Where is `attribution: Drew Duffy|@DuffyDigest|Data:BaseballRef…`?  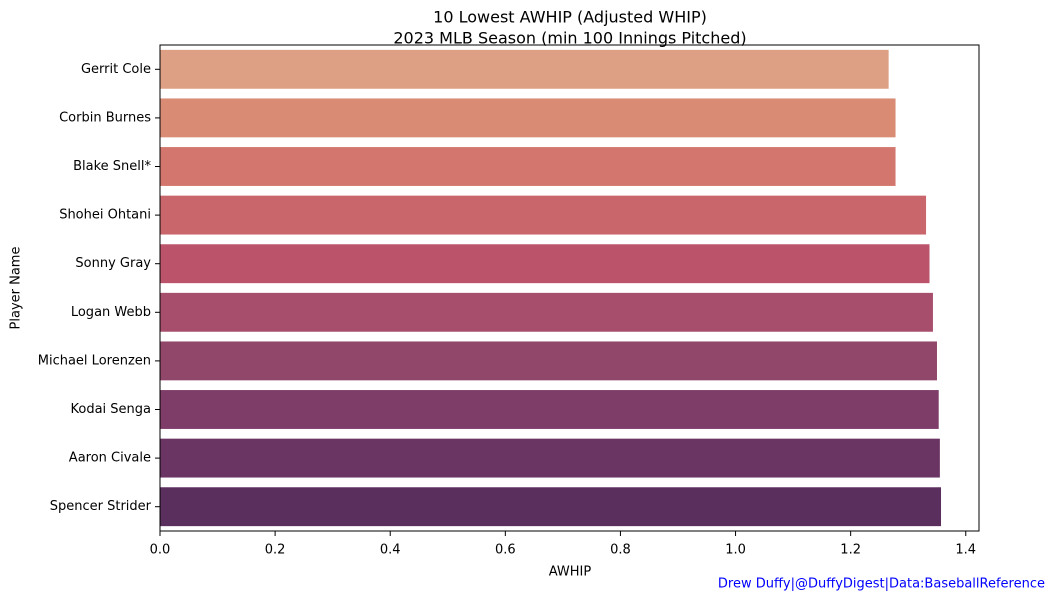
attribution: Drew Duffy|@DuffyDigest|Data:BaseballRef… is located at coordinates (881, 584).